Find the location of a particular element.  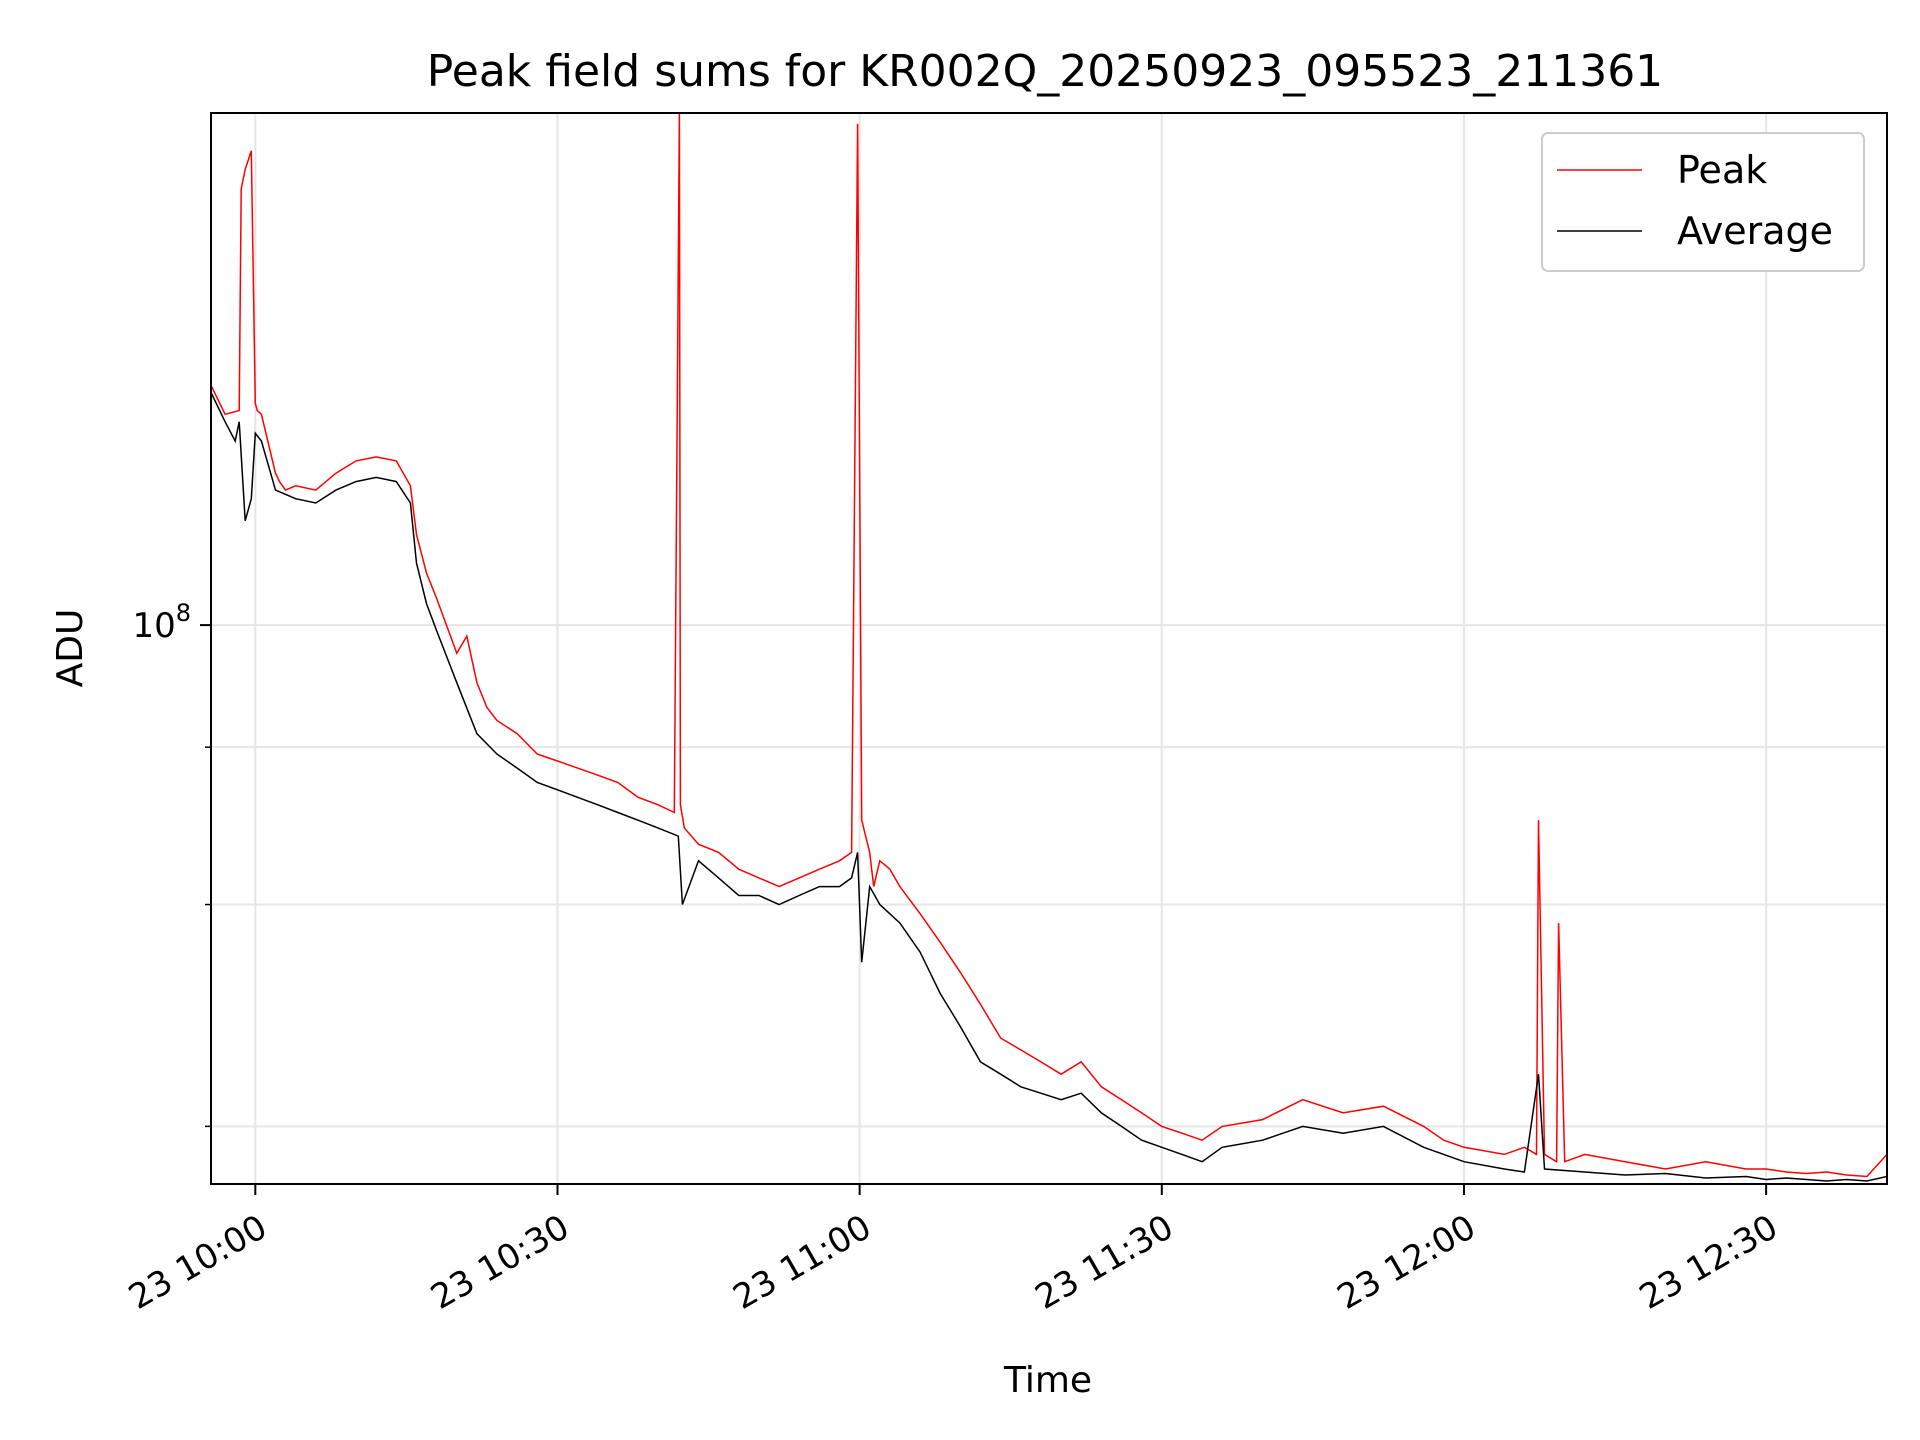

y-tick-label-base: 10 is located at coordinates (153, 626).